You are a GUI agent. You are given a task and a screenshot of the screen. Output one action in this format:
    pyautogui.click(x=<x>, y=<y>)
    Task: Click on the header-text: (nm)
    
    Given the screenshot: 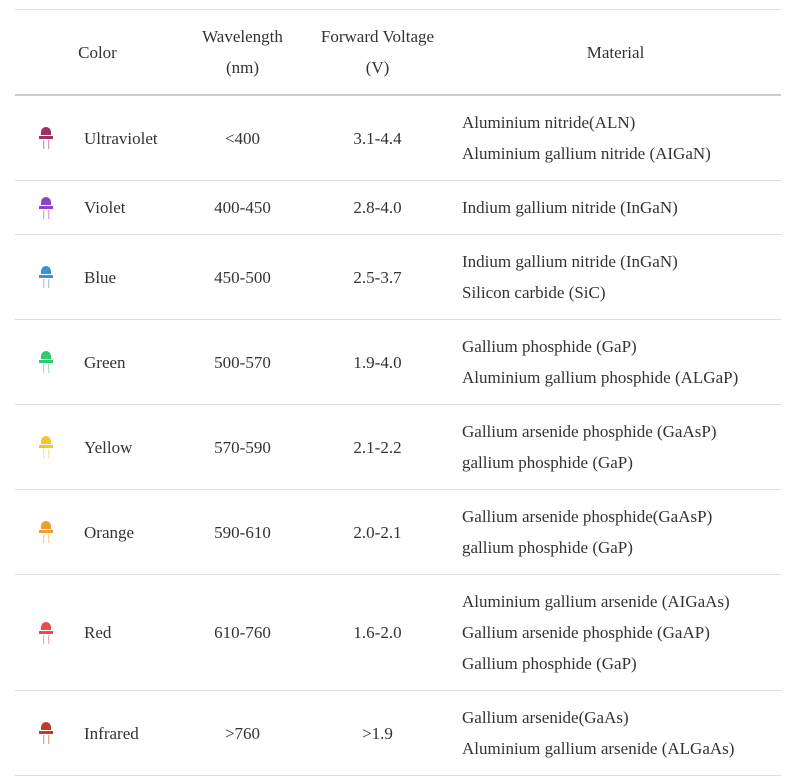 What is the action you would take?
    pyautogui.click(x=242, y=67)
    